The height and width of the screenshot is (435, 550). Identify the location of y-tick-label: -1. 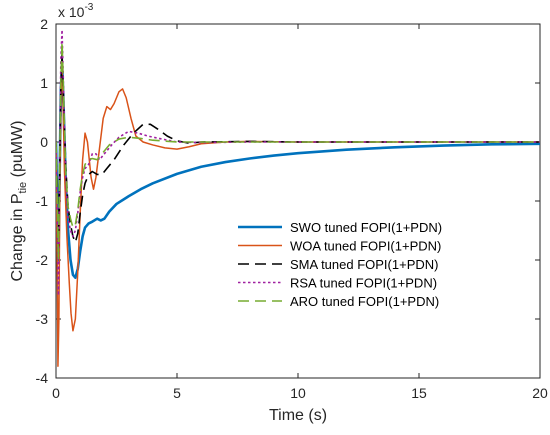
(42, 201).